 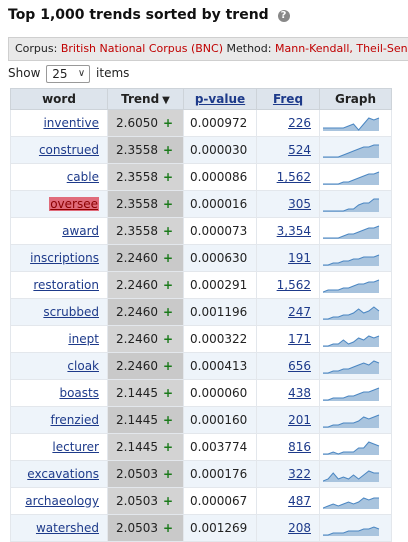 I want to click on sort-desc-icon: ▼, so click(x=166, y=100).